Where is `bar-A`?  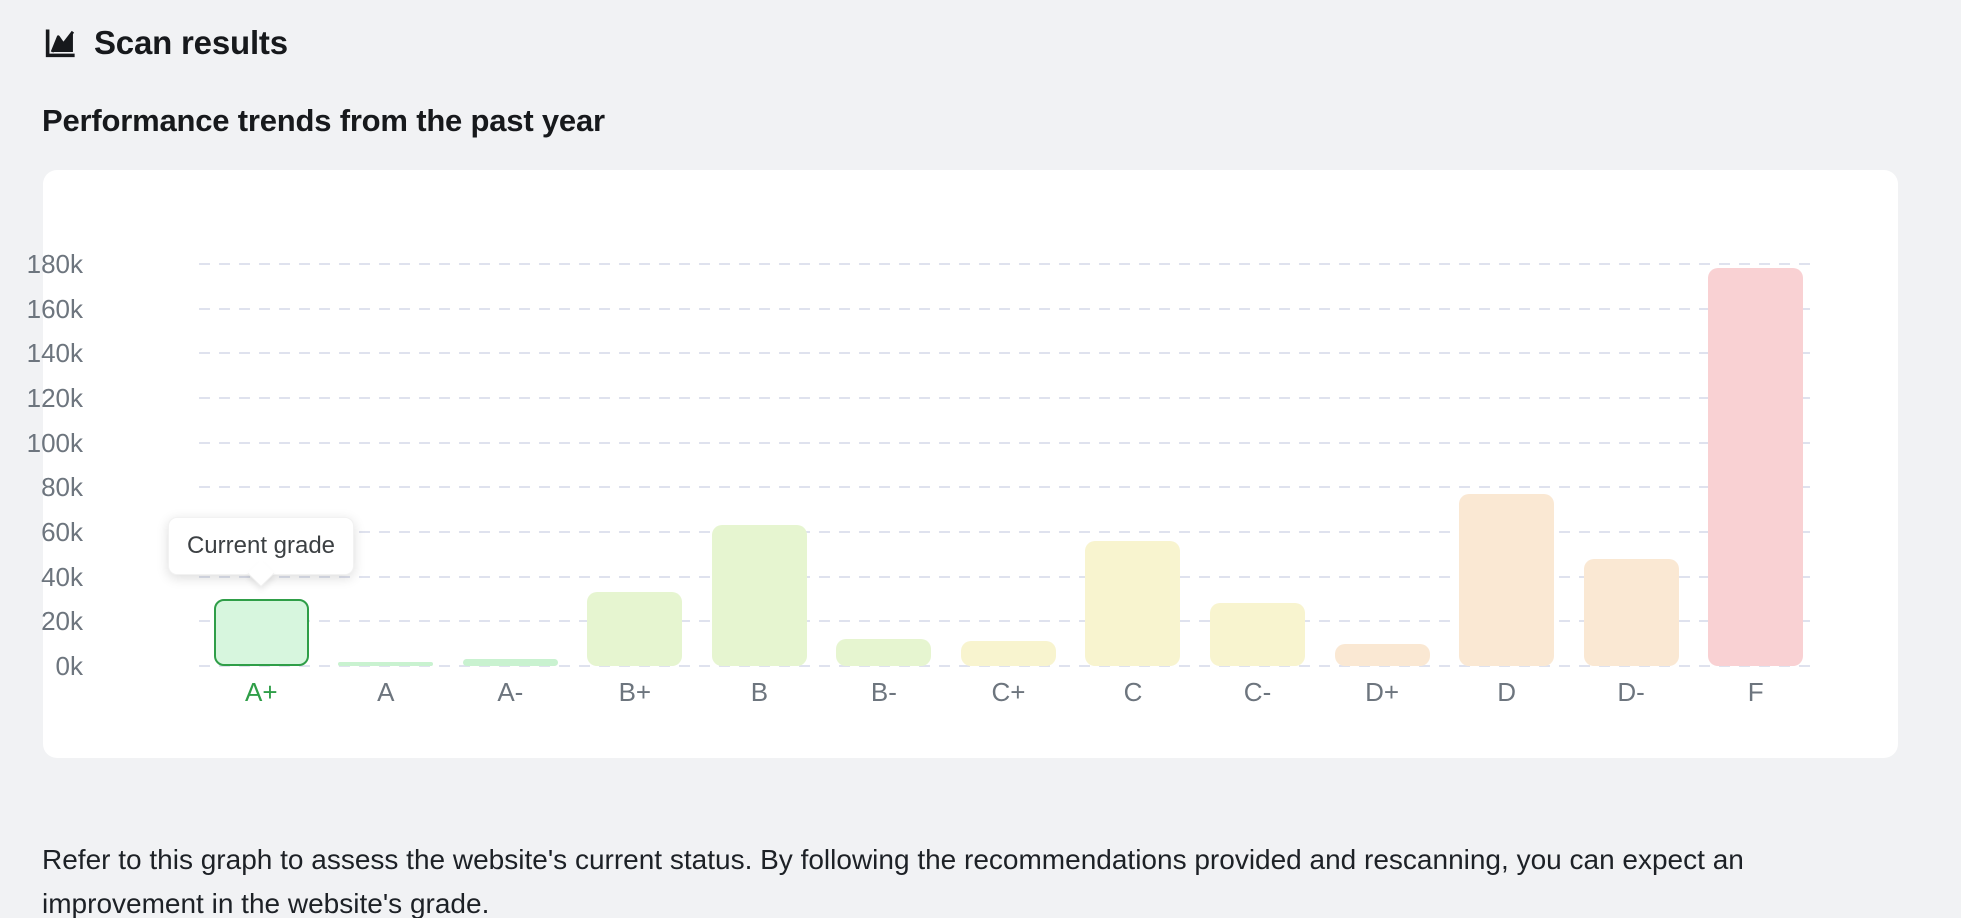
bar-A is located at coordinates (386, 663).